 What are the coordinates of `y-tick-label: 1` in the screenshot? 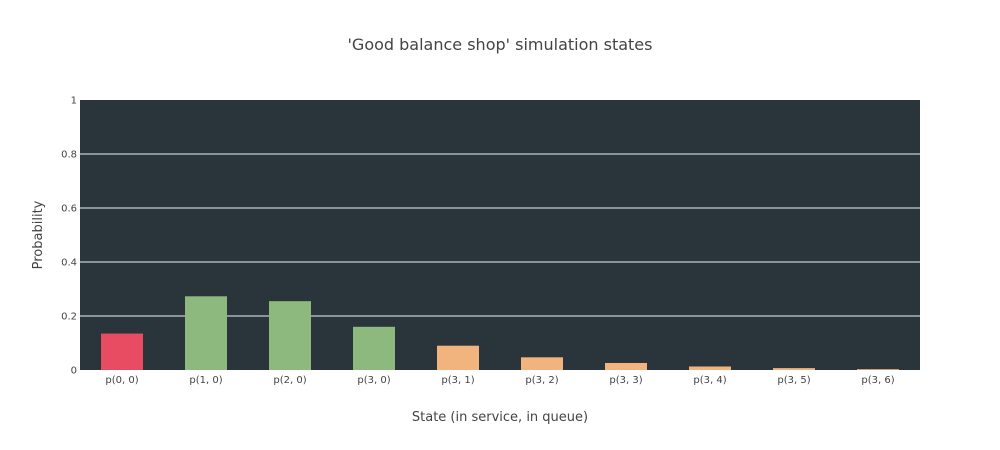 It's located at (74, 101).